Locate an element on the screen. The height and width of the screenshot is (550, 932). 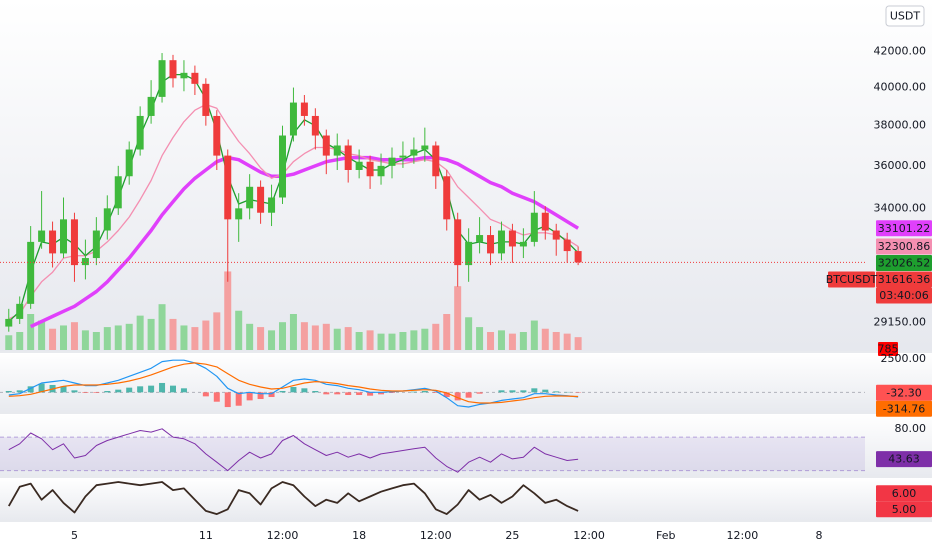
x-tick-label: 25 is located at coordinates (512, 535).